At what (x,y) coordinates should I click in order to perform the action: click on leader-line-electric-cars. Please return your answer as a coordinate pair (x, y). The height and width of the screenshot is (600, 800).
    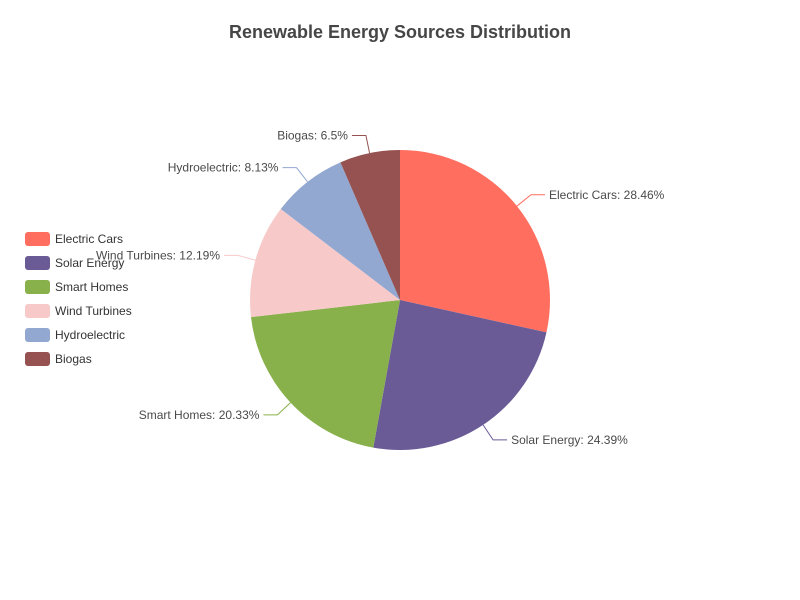
    Looking at the image, I should click on (530, 200).